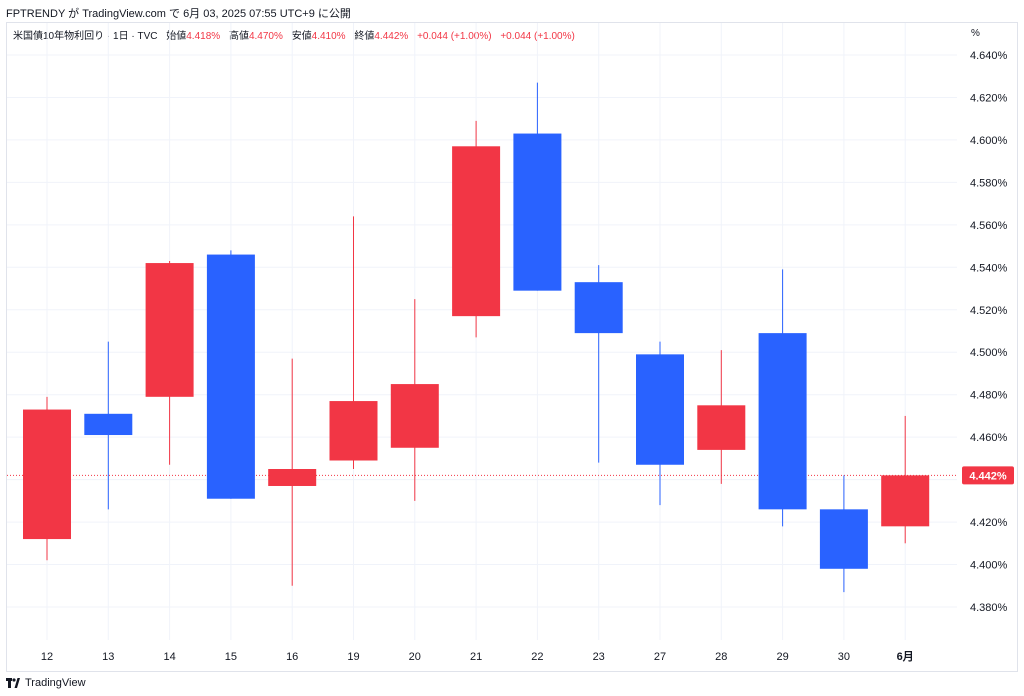 This screenshot has height=696, width=1024. I want to click on x-tick-label: 30, so click(844, 657).